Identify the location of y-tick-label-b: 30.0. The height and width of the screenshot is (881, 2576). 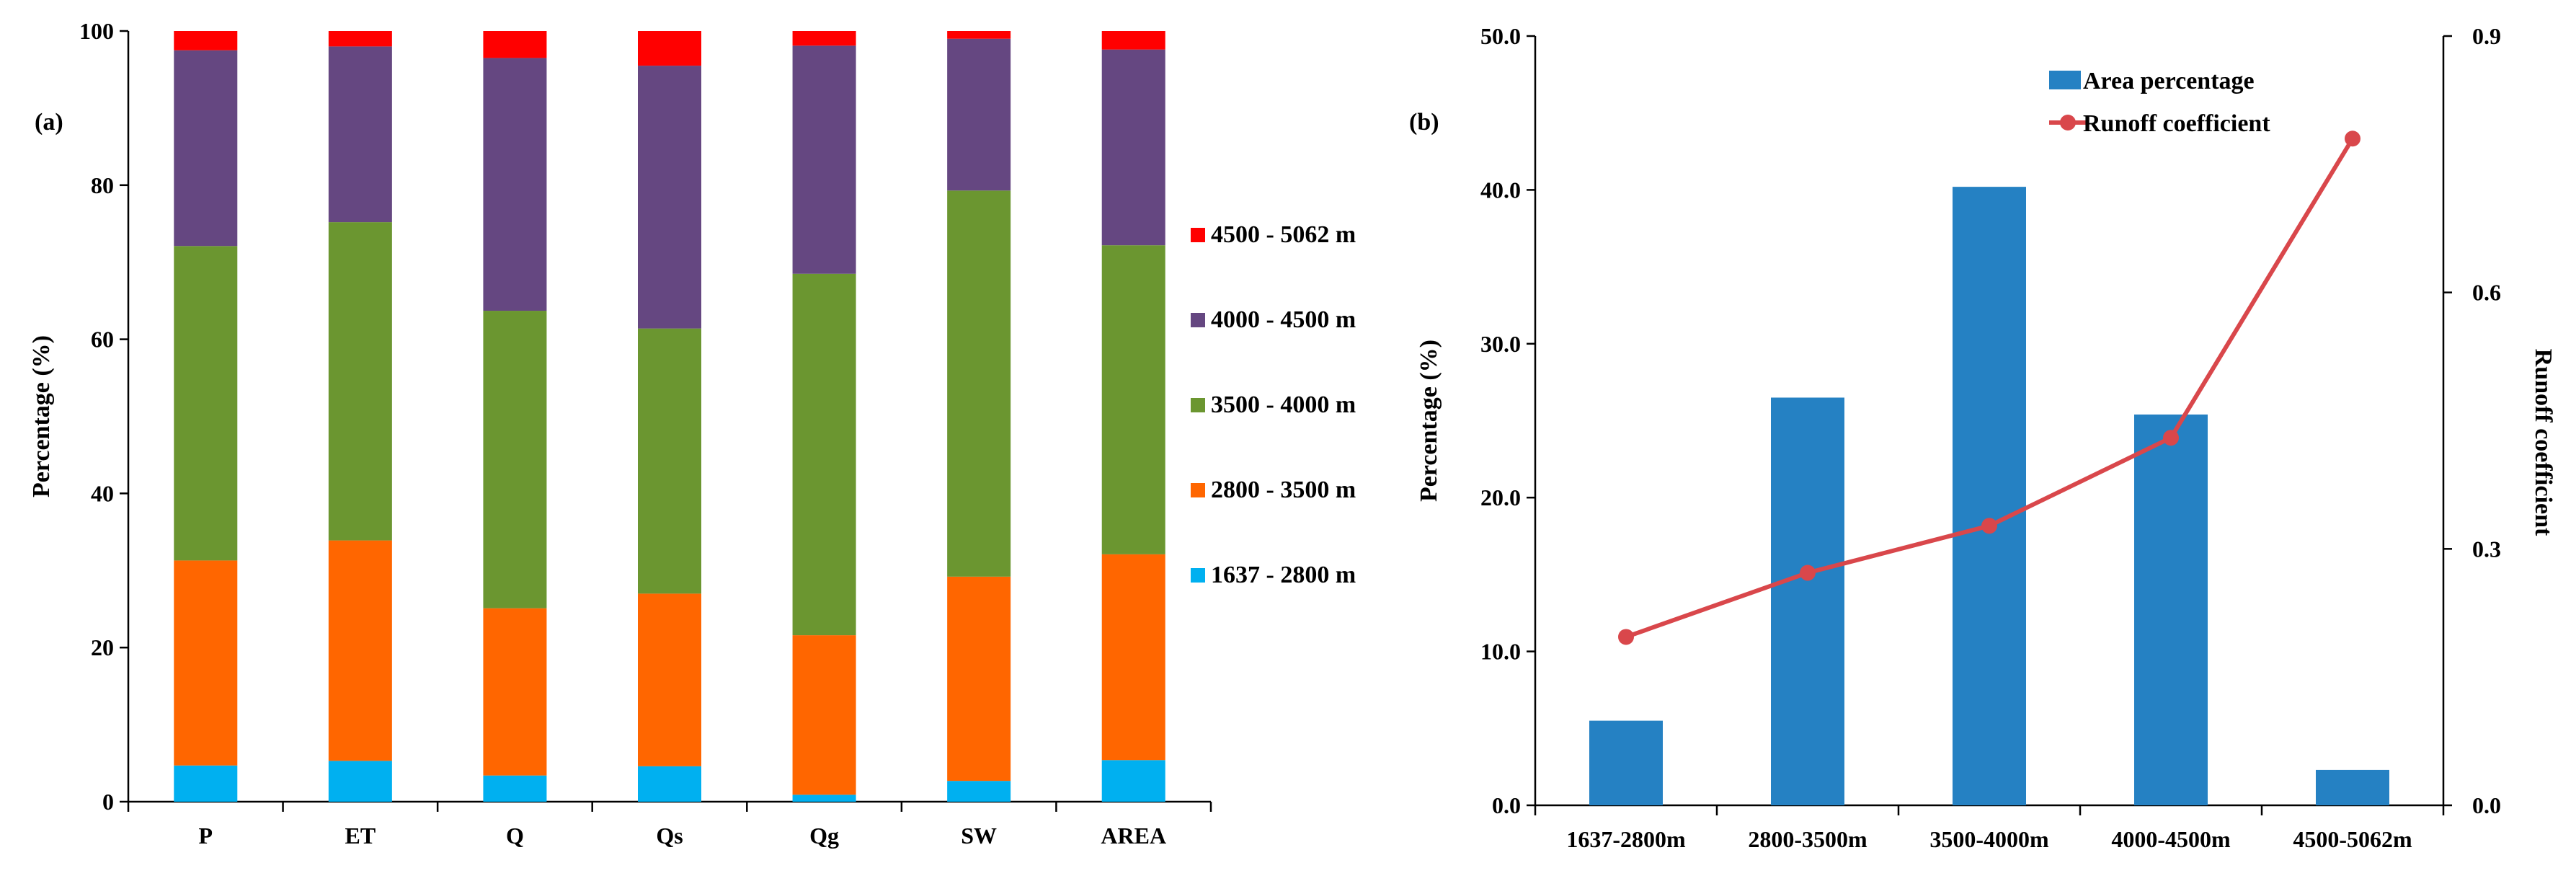
(1500, 344).